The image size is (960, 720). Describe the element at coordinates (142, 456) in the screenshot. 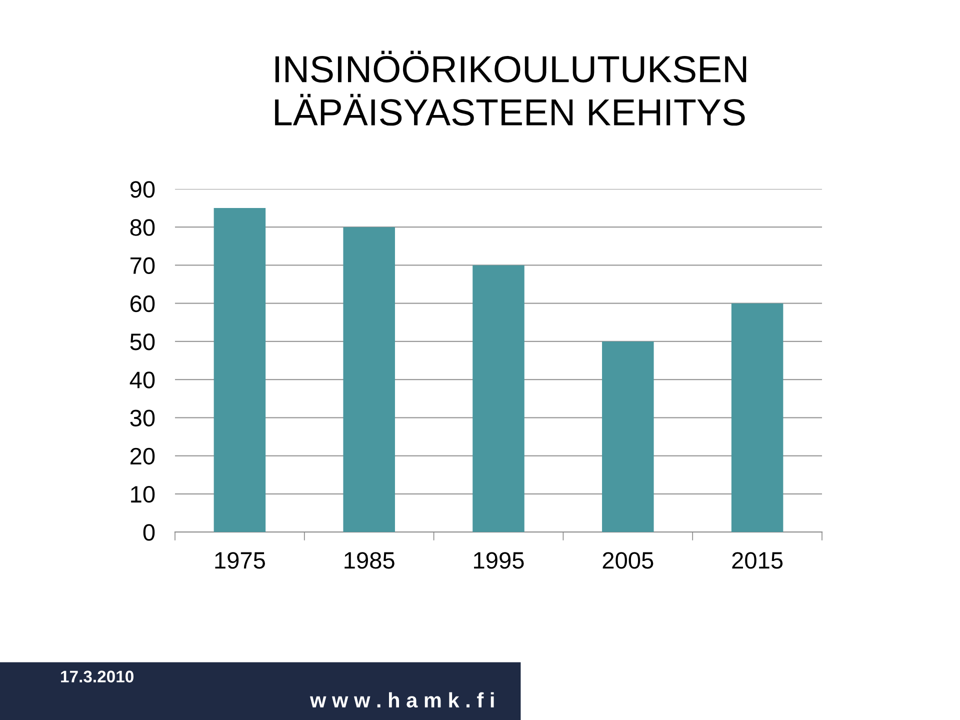

I see `y-tick-label: 20` at that location.